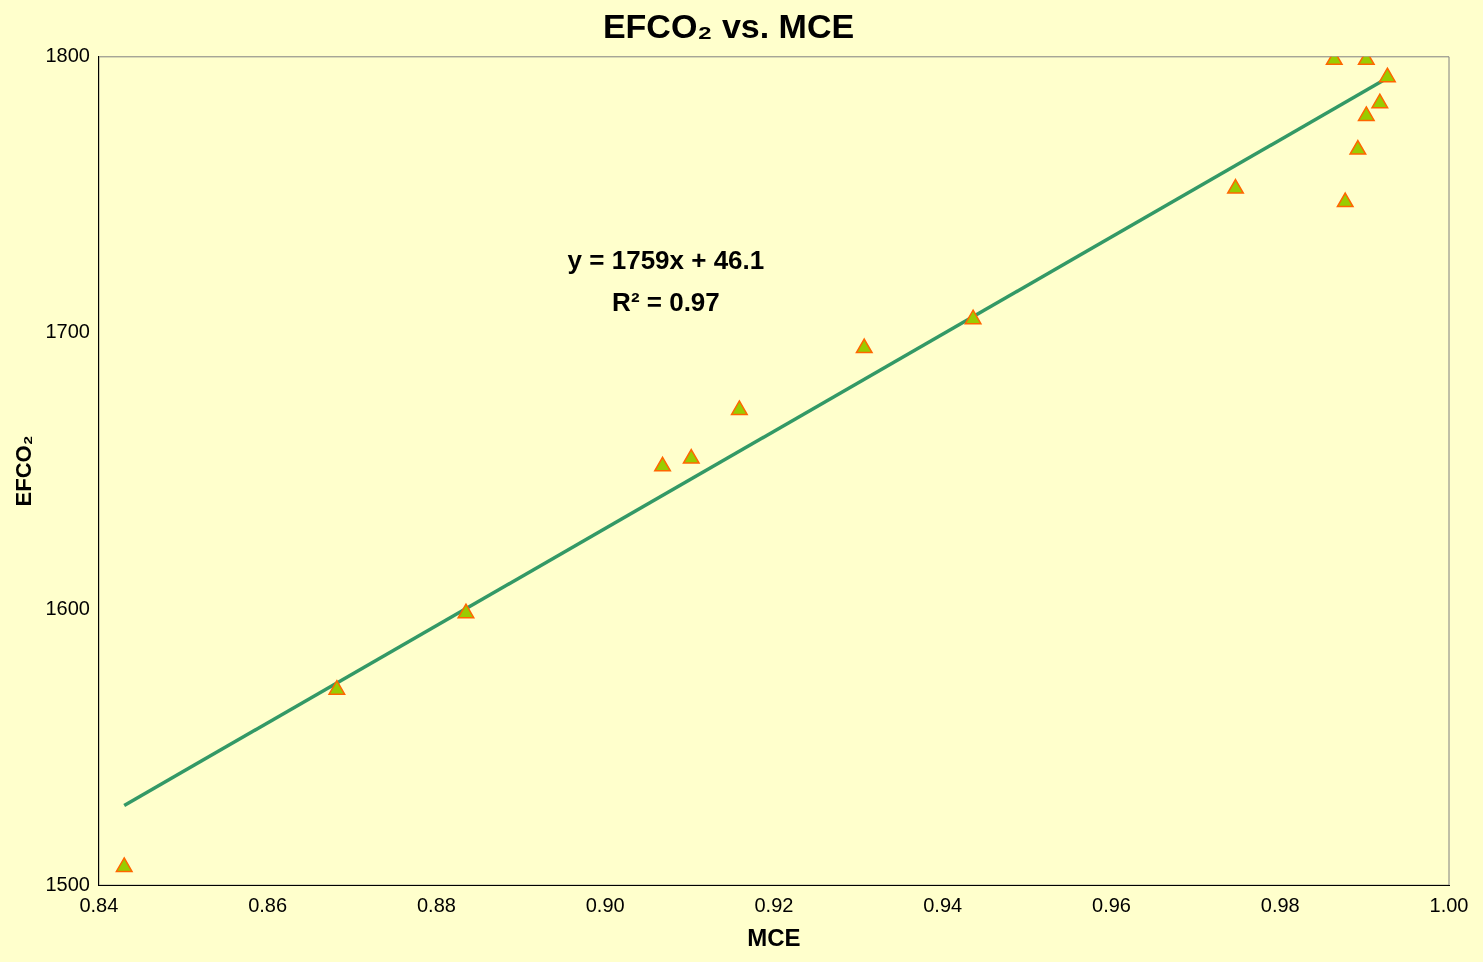 The image size is (1483, 962). Describe the element at coordinates (67, 883) in the screenshot. I see `y-tick-label: 1500` at that location.